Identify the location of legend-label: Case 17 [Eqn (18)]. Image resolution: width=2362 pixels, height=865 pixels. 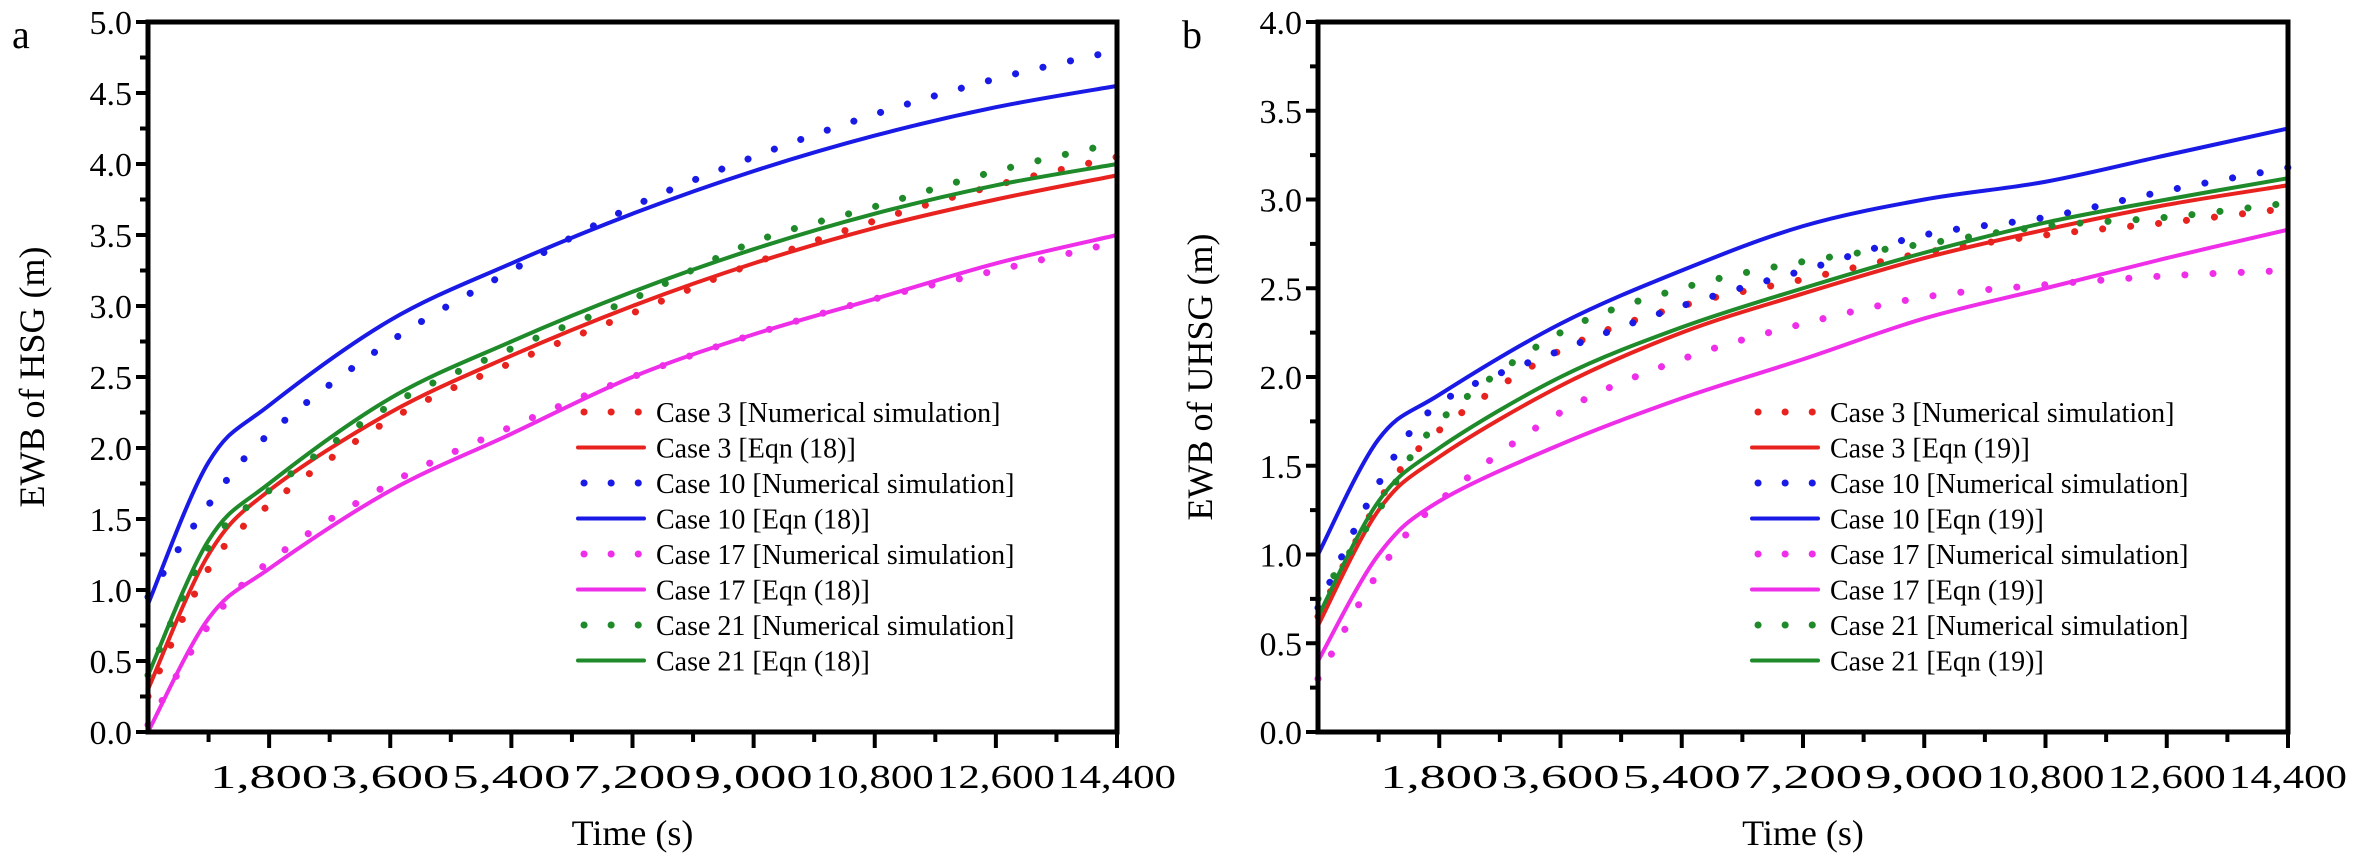
(763, 591).